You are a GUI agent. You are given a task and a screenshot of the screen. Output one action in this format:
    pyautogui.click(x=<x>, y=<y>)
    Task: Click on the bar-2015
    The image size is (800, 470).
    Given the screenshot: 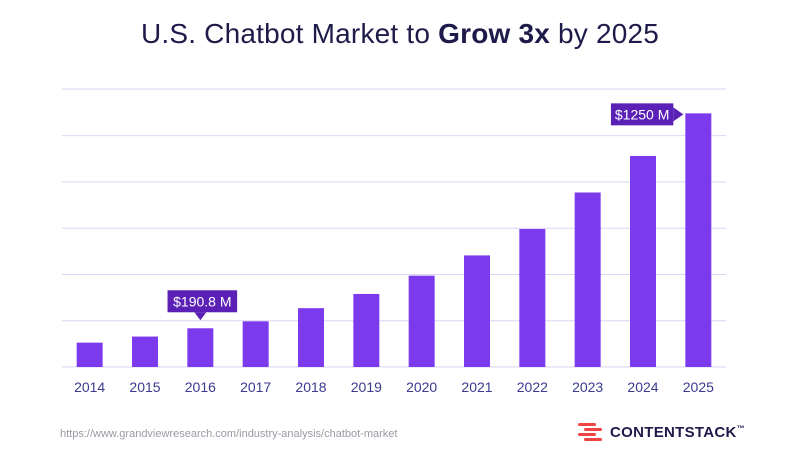 What is the action you would take?
    pyautogui.click(x=145, y=351)
    